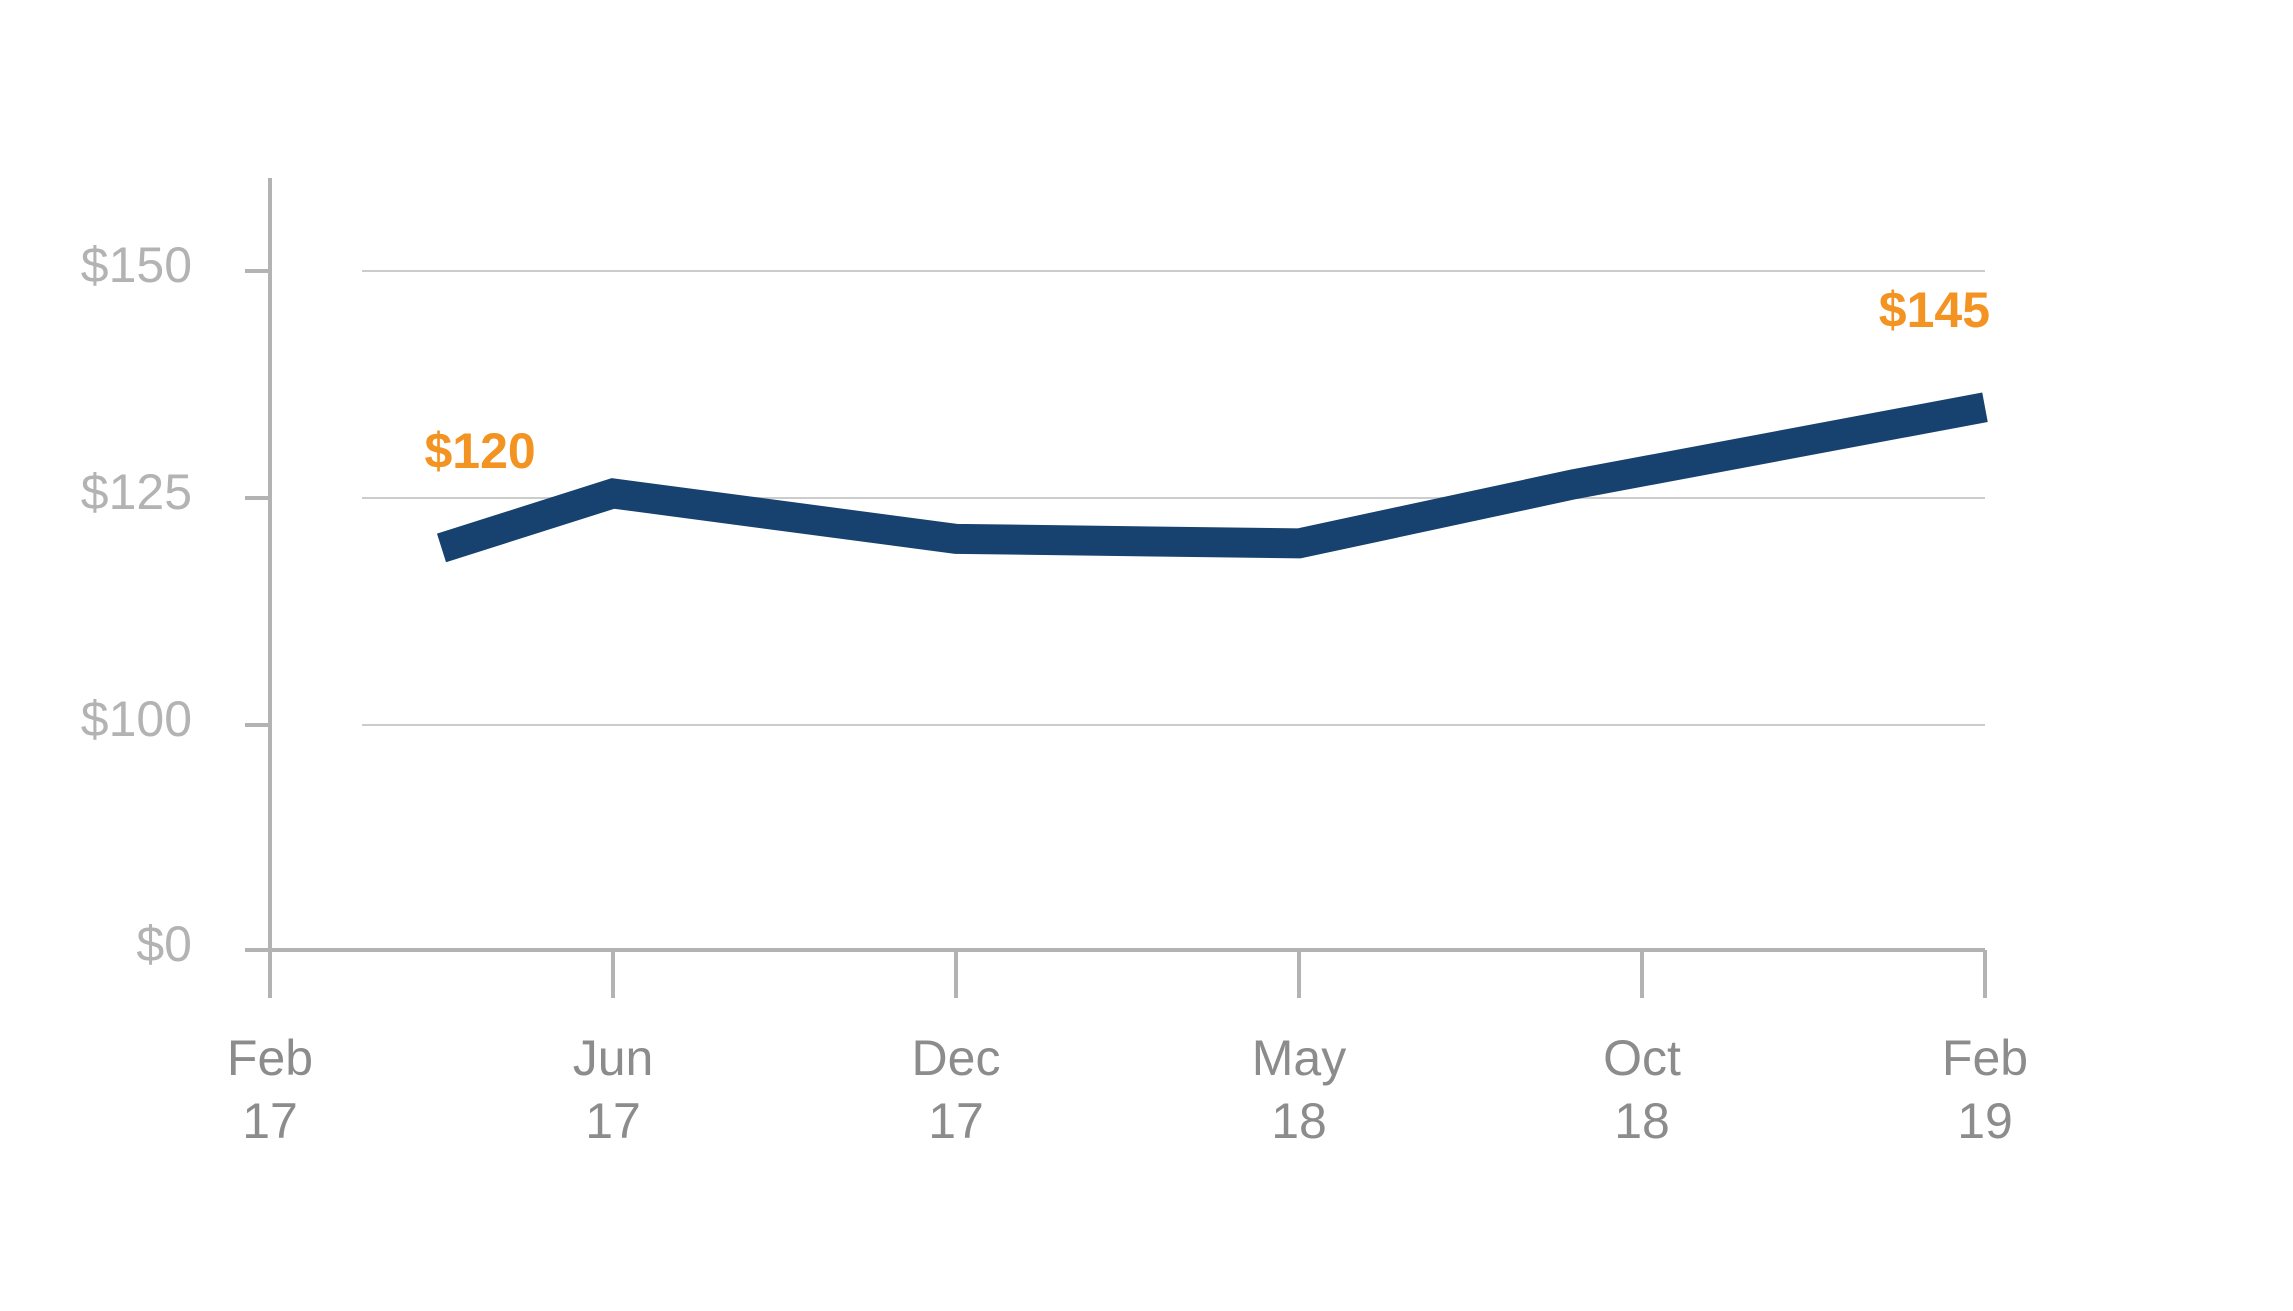 The image size is (2293, 1311). What do you see at coordinates (136, 719) in the screenshot?
I see `y-tick-label: $100` at bounding box center [136, 719].